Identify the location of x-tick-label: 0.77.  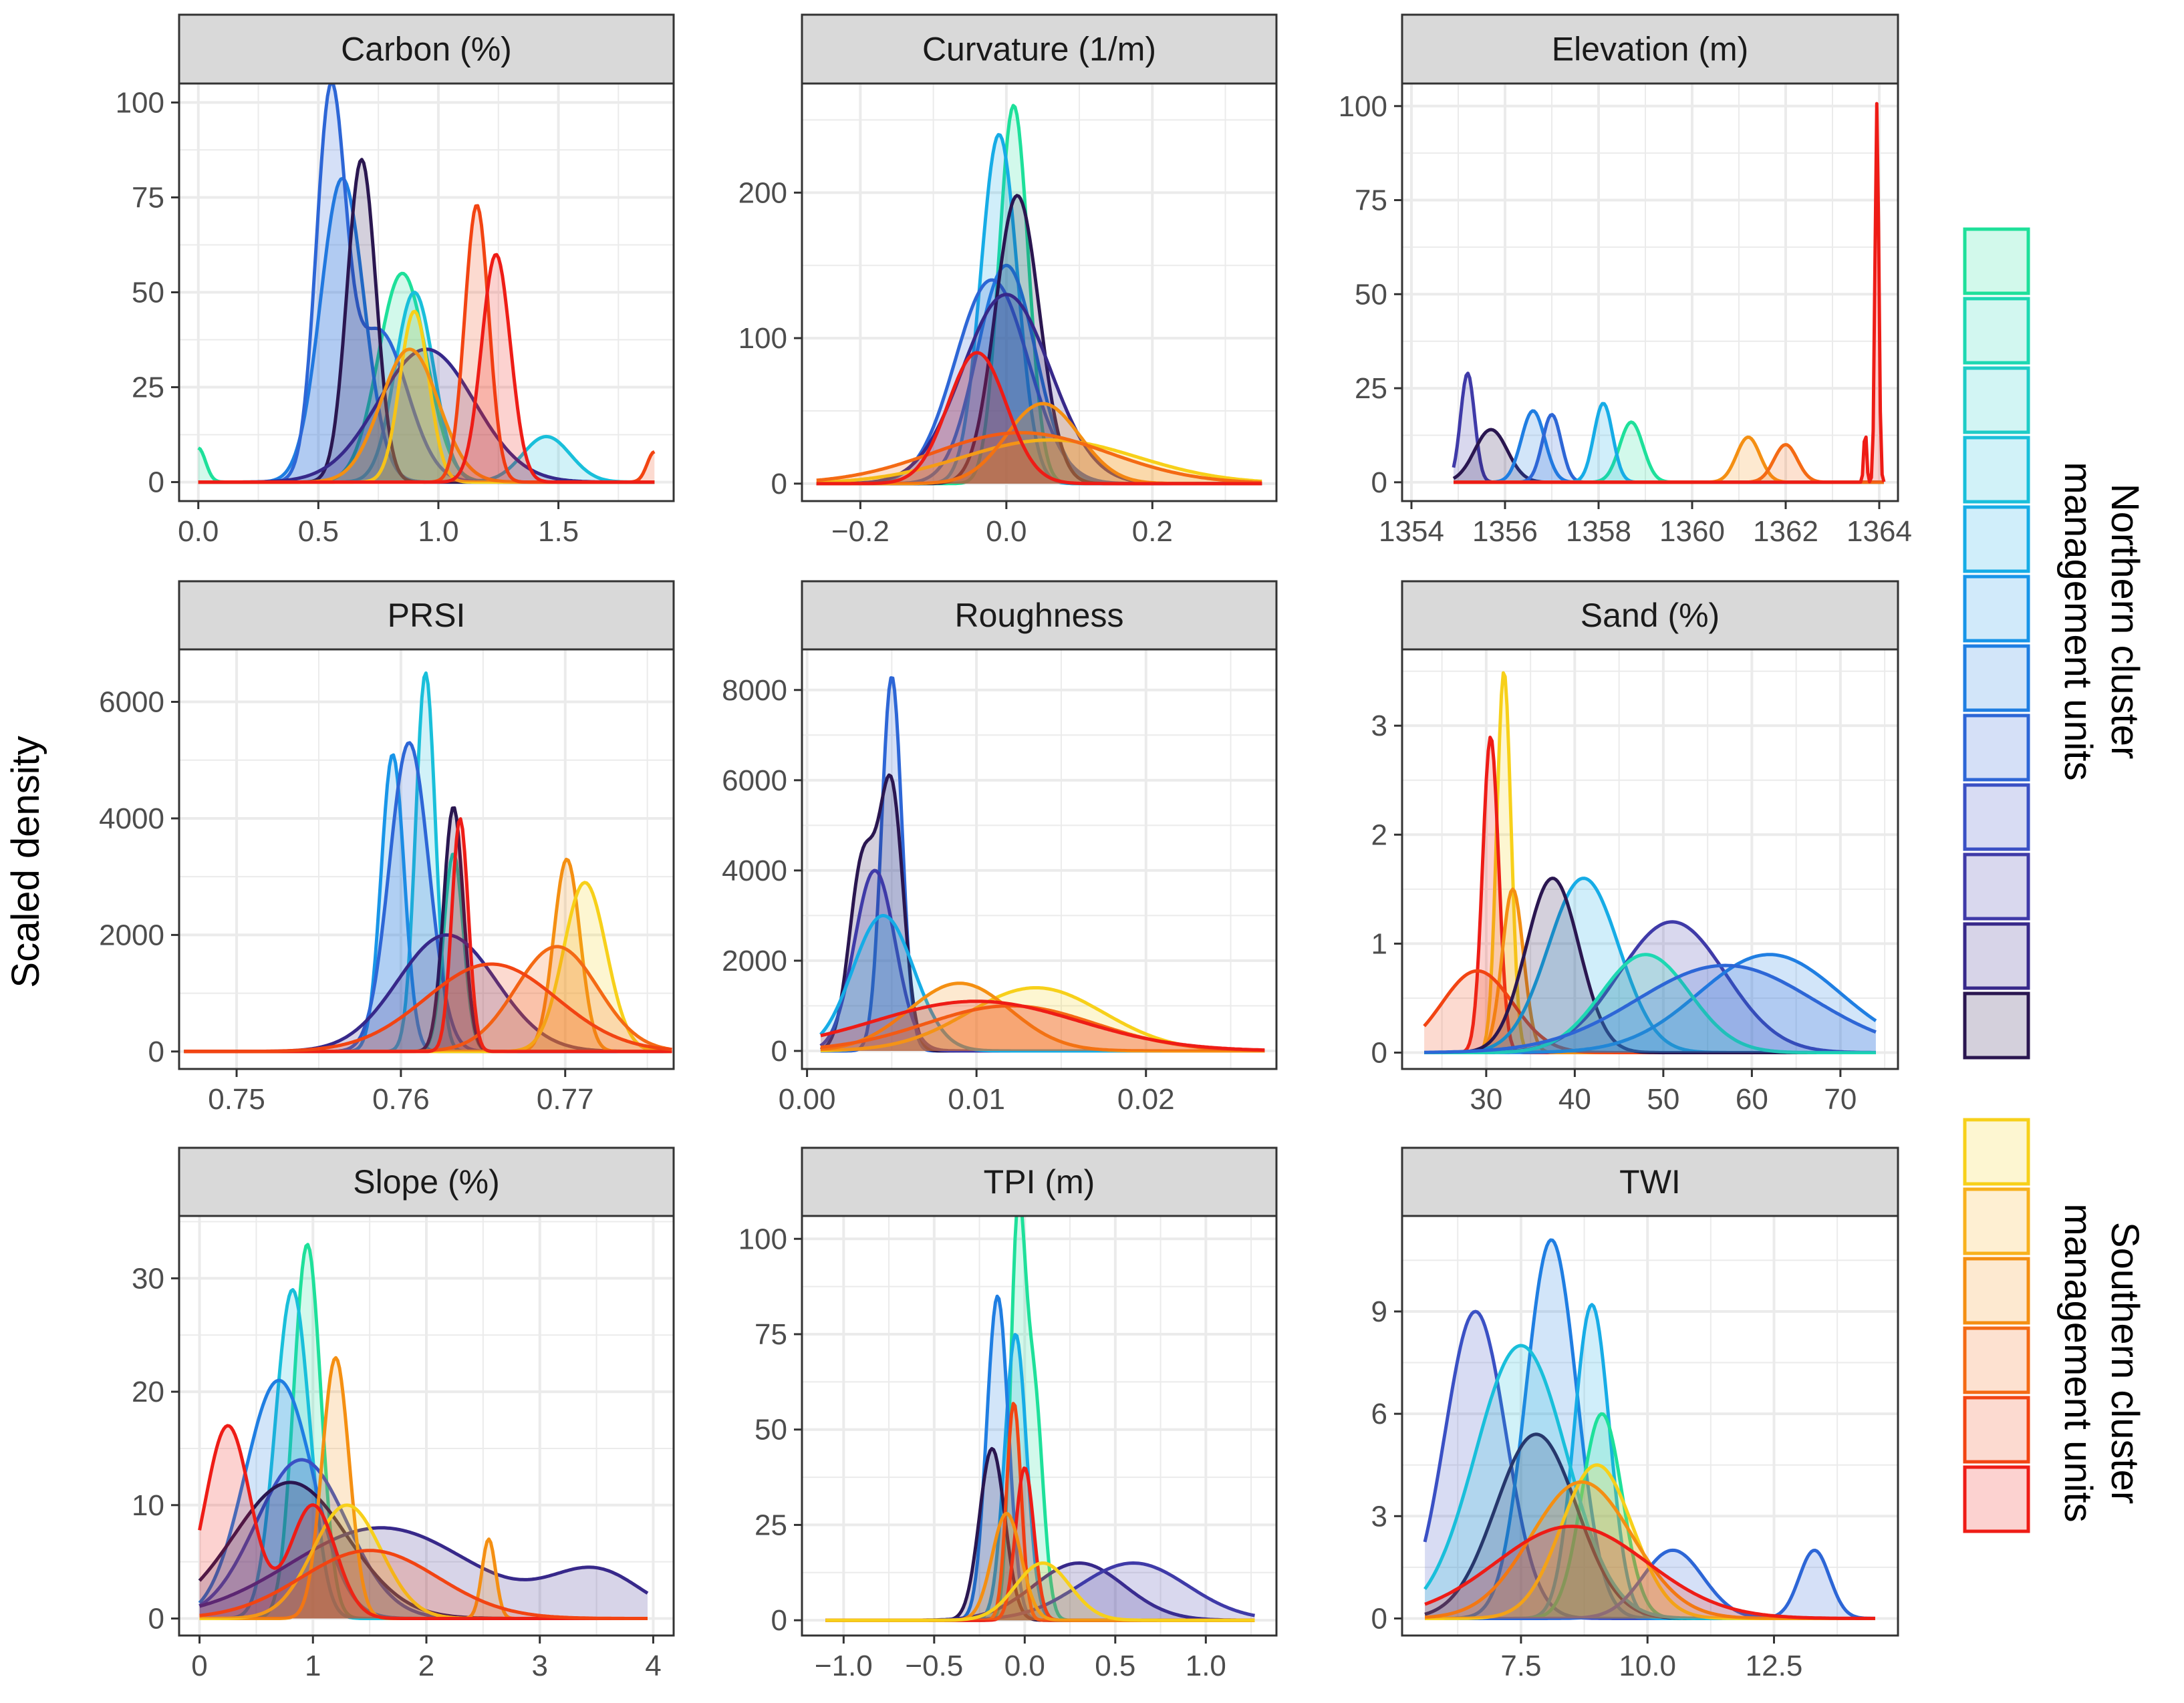
(565, 1099).